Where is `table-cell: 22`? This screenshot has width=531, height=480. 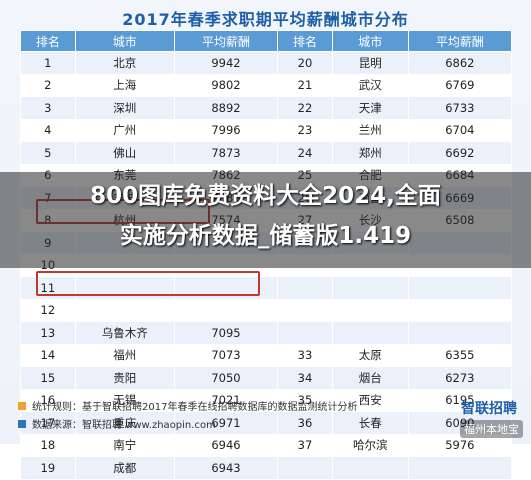
table-cell: 22 is located at coordinates (305, 108).